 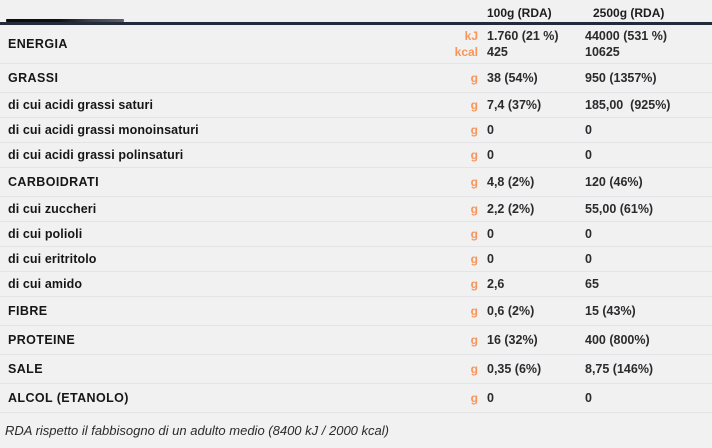 What do you see at coordinates (45, 284) in the screenshot?
I see `row-label: di cui amido` at bounding box center [45, 284].